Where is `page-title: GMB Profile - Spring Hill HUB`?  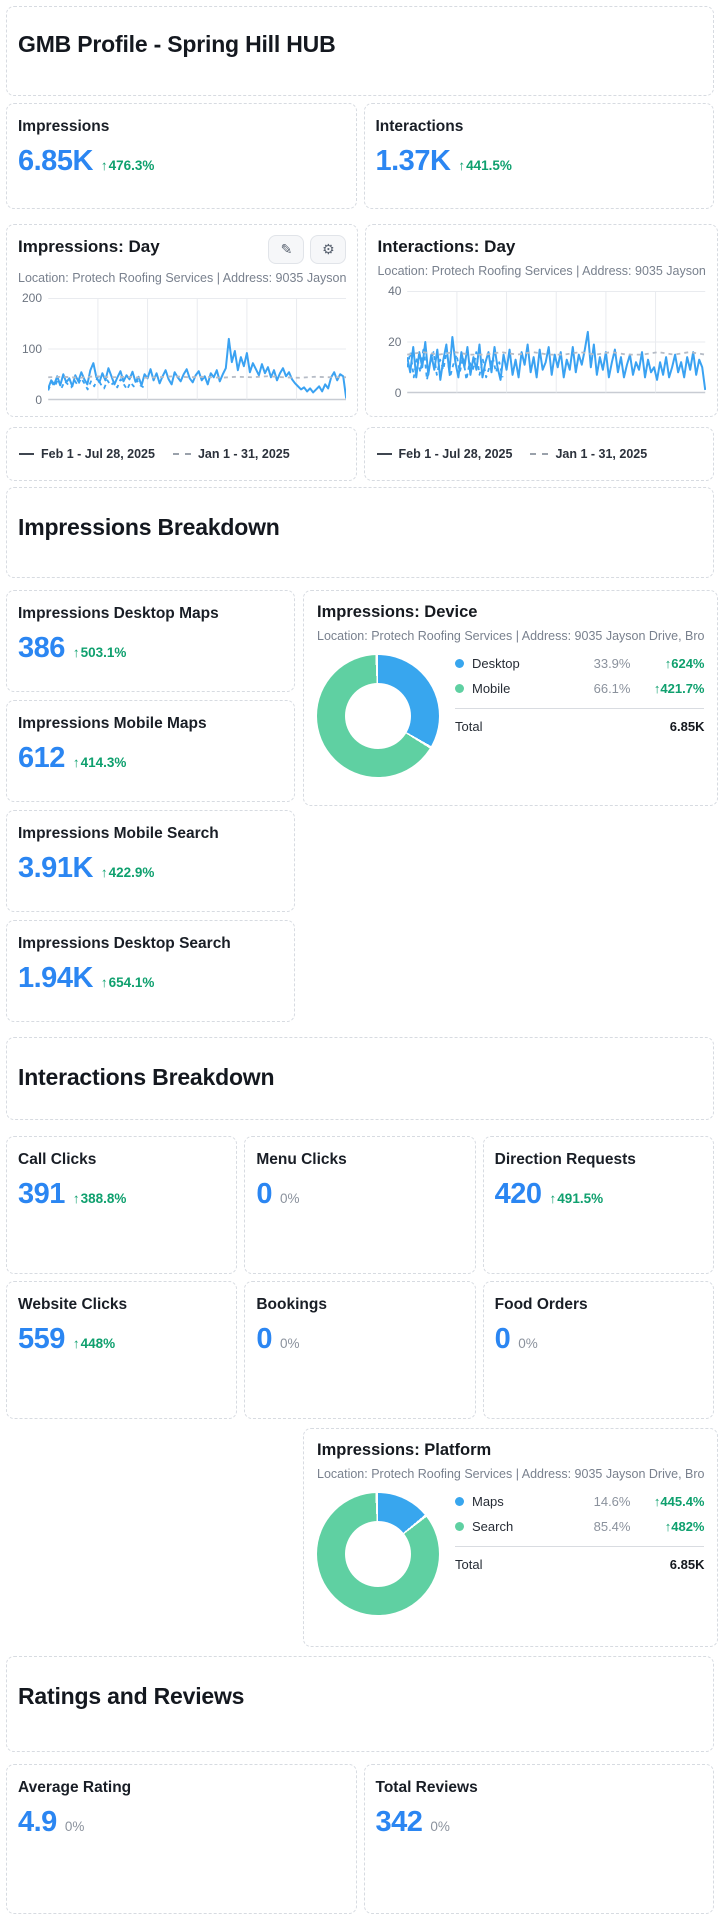 page-title: GMB Profile - Spring Hill HUB is located at coordinates (177, 44).